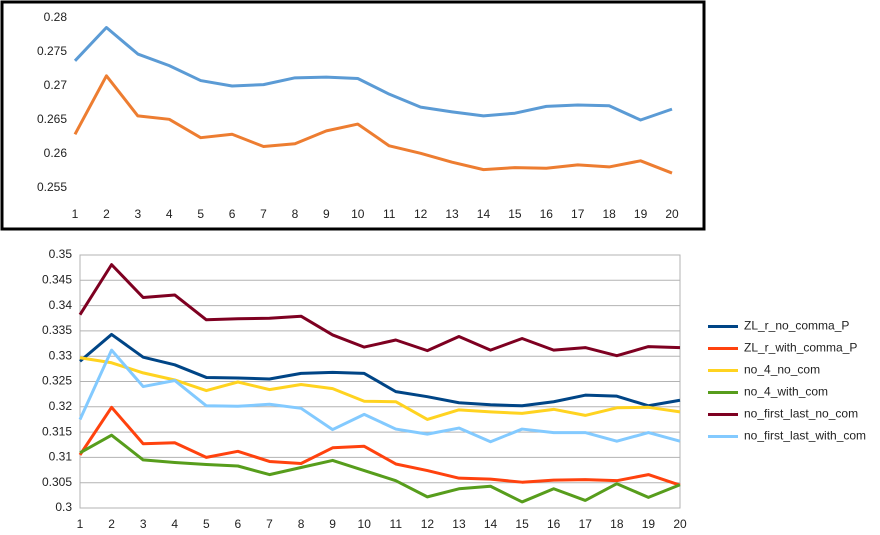  Describe the element at coordinates (782, 370) in the screenshot. I see `legend-label: no_4_no_com` at that location.